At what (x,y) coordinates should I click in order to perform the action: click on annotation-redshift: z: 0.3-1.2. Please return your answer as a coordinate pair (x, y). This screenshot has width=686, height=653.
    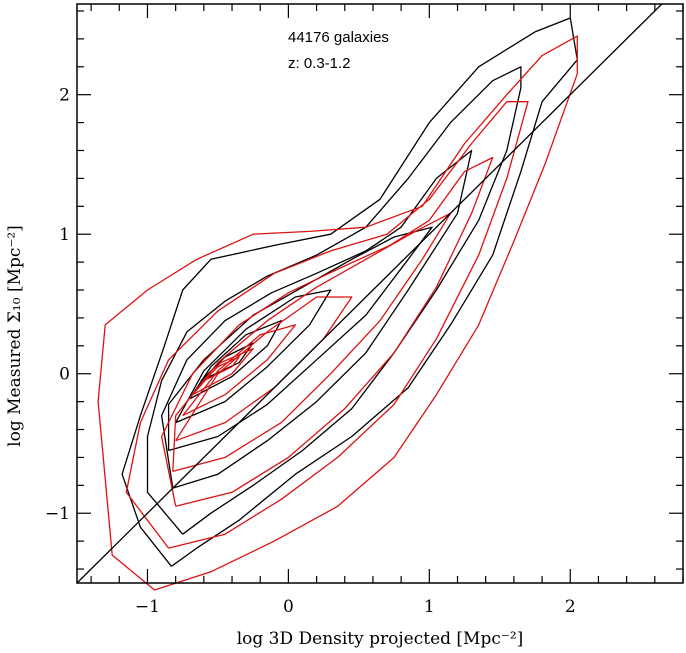
    Looking at the image, I should click on (319, 63).